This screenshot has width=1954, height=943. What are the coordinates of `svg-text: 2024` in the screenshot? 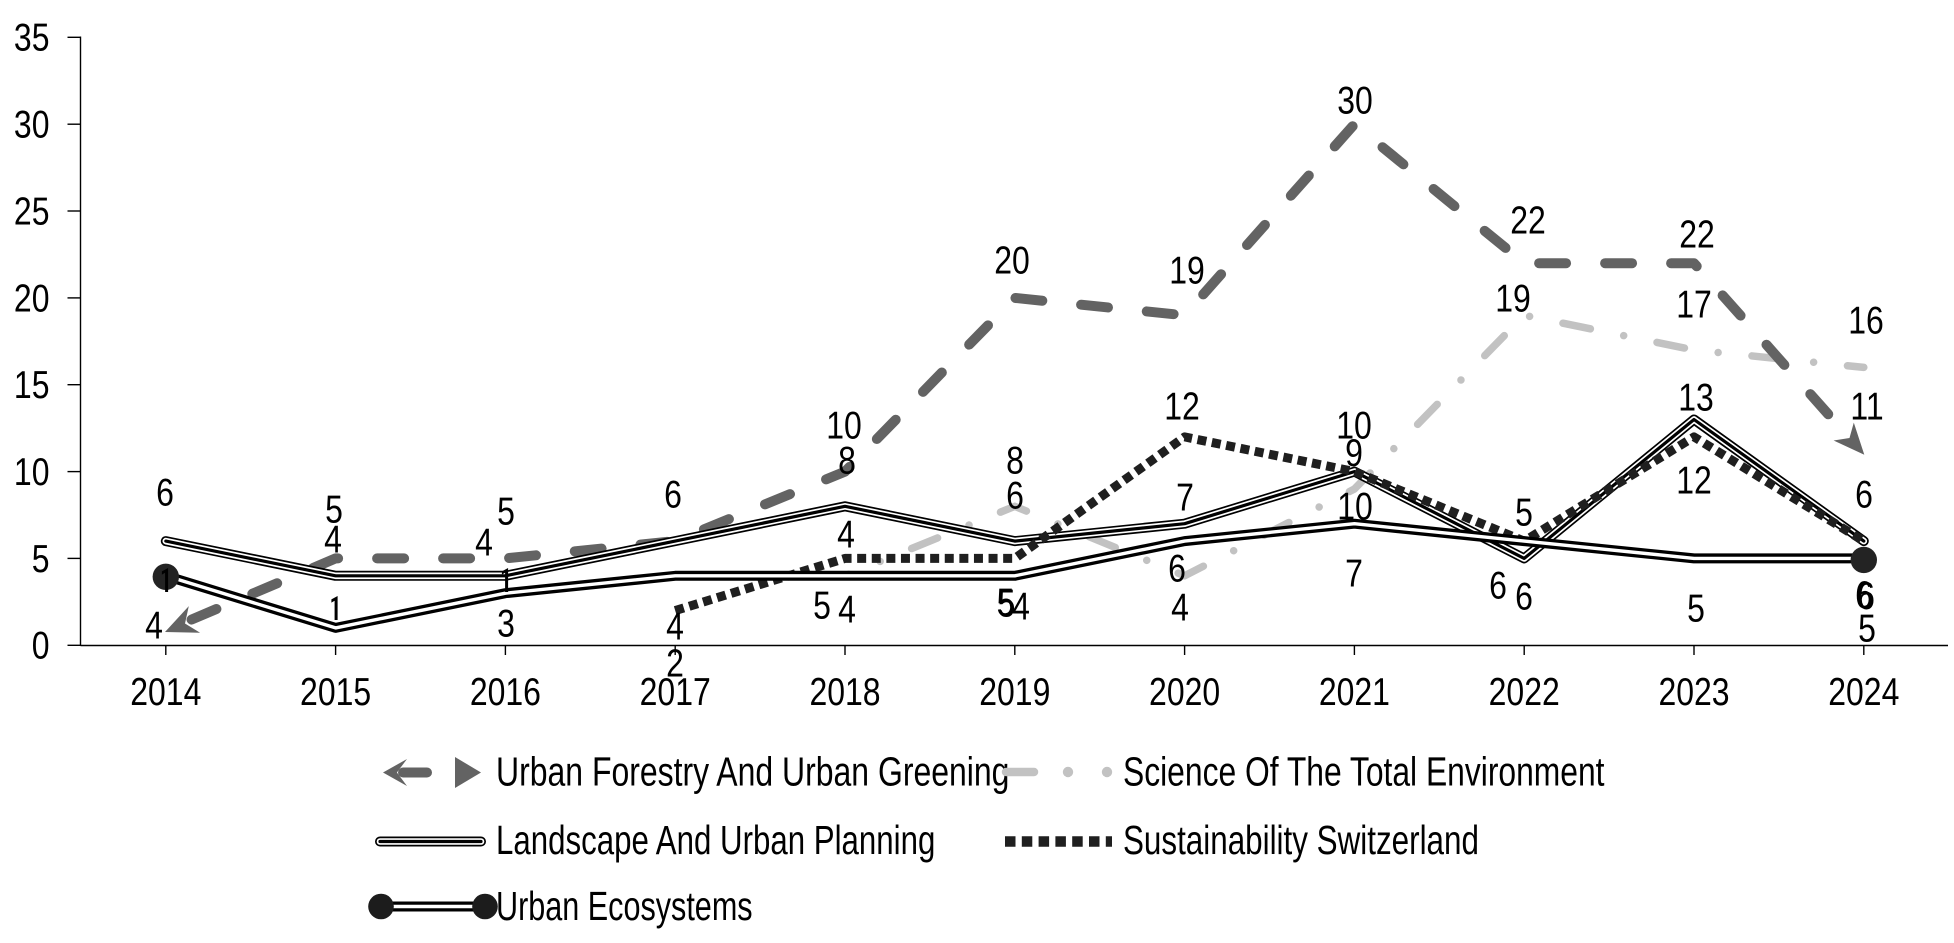 It's located at (1863, 692).